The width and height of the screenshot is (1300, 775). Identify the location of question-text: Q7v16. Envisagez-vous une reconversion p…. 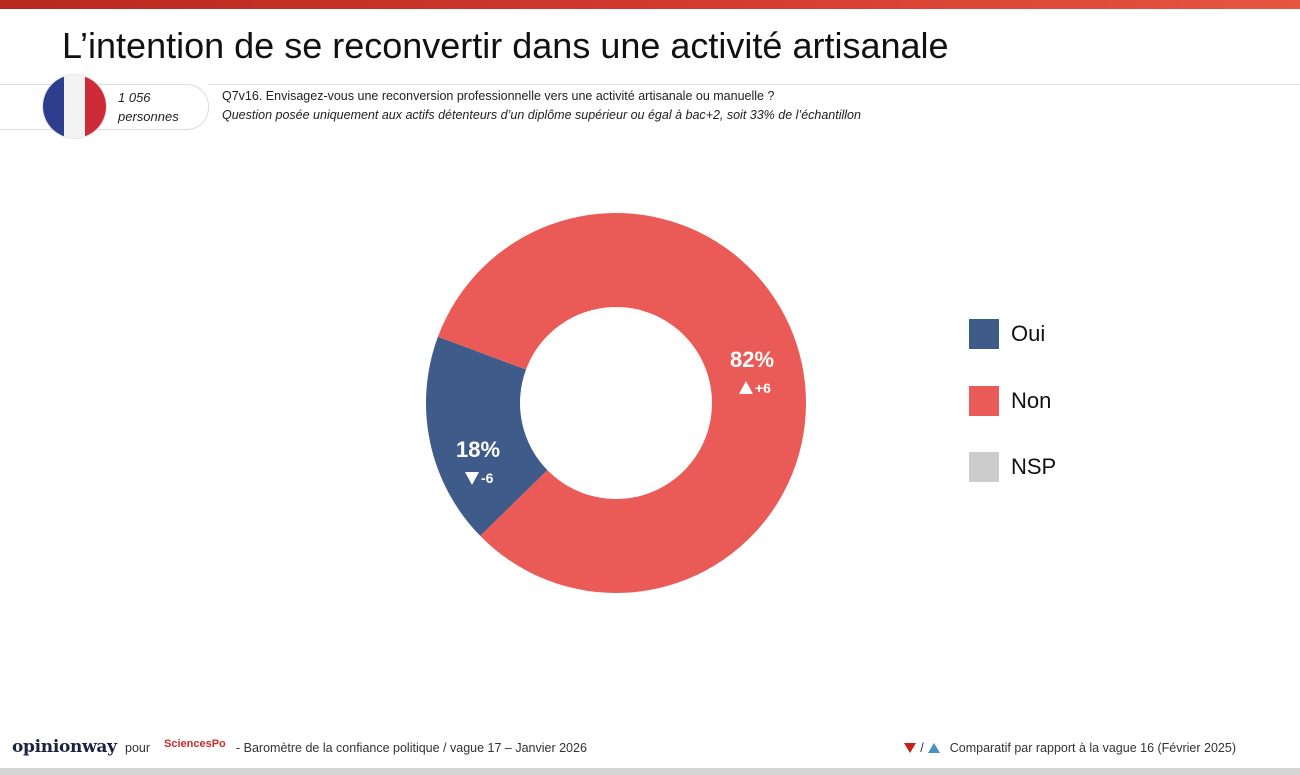
(498, 96).